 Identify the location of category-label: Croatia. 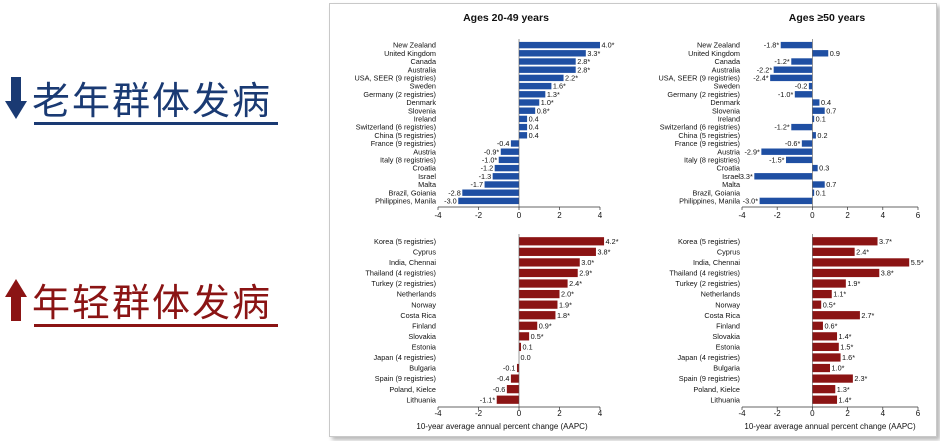
(728, 168).